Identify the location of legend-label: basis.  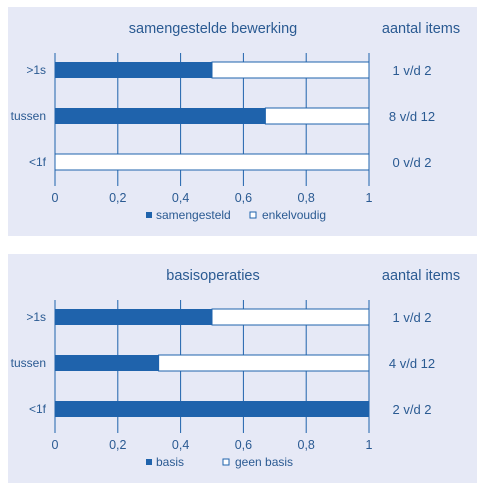
(170, 462).